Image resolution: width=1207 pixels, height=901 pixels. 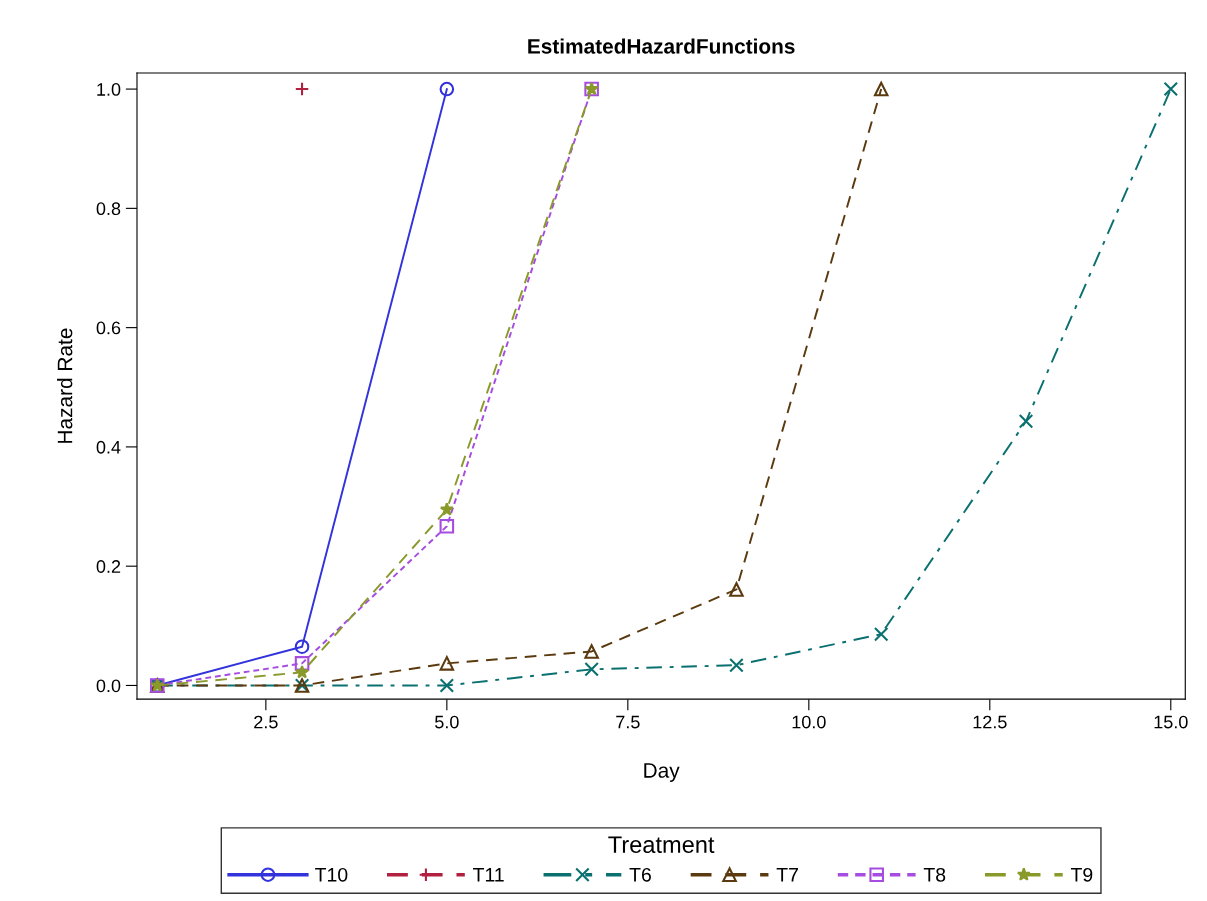 What do you see at coordinates (266, 722) in the screenshot?
I see `x-tick-label: 2.5` at bounding box center [266, 722].